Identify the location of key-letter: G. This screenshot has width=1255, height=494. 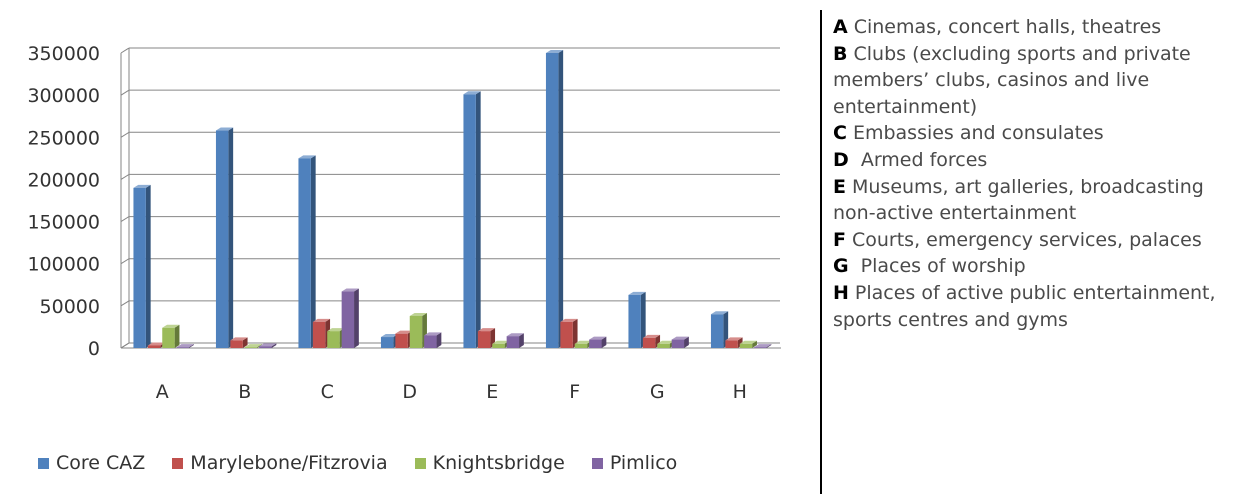
(841, 266).